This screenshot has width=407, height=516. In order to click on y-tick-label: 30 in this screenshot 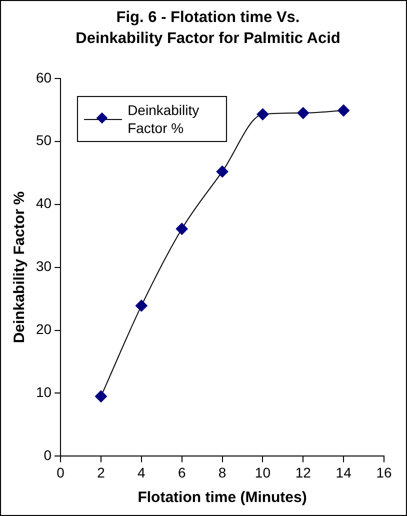, I will do `click(44, 266)`.